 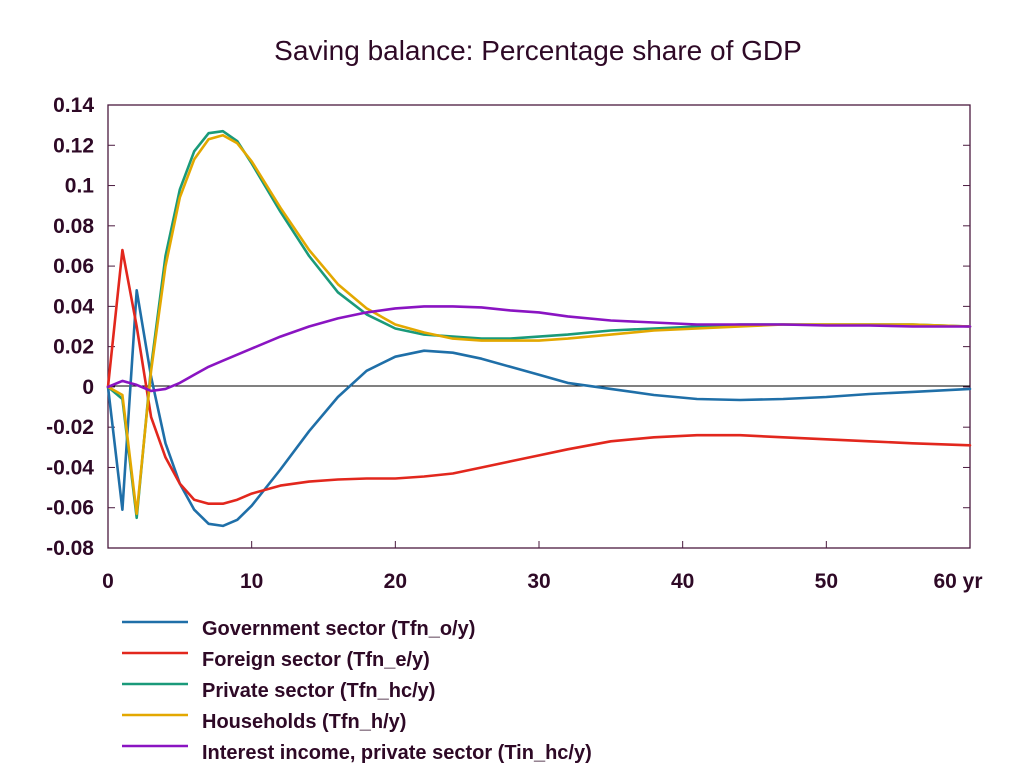 I want to click on x-tick-label: 60 yr, so click(x=957, y=581).